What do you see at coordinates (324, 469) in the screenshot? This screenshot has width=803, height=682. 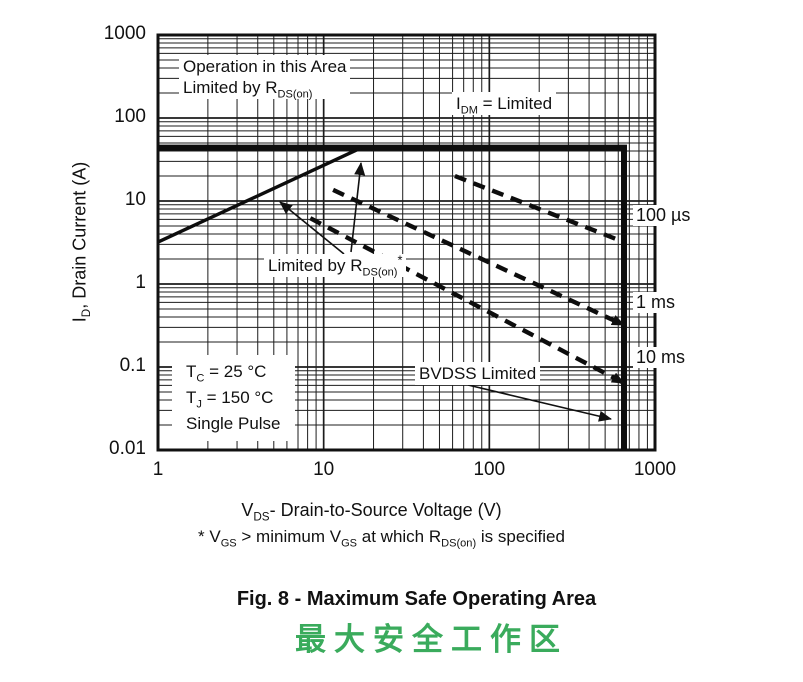 I see `x-tick-label: 10` at bounding box center [324, 469].